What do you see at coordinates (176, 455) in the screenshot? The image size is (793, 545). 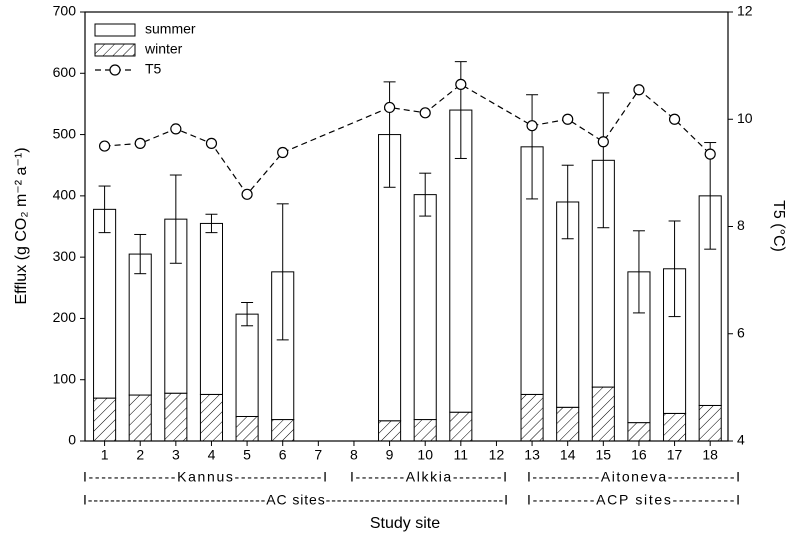 I see `x-tick-label: 3` at bounding box center [176, 455].